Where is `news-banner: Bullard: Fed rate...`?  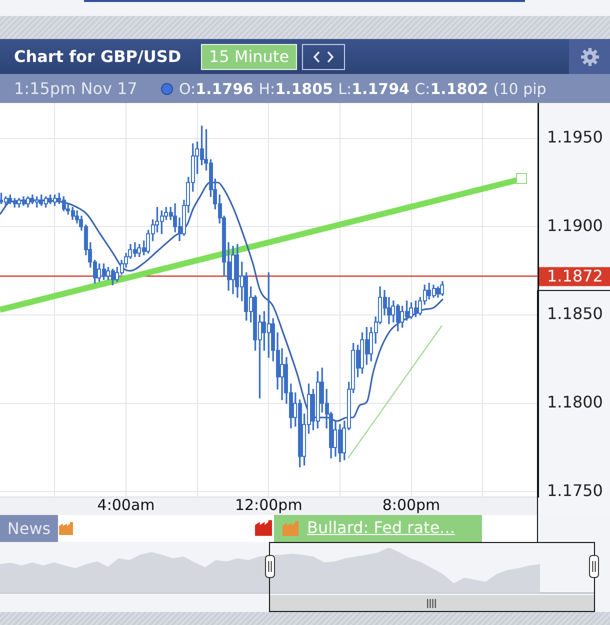 news-banner: Bullard: Fed rate... is located at coordinates (378, 528).